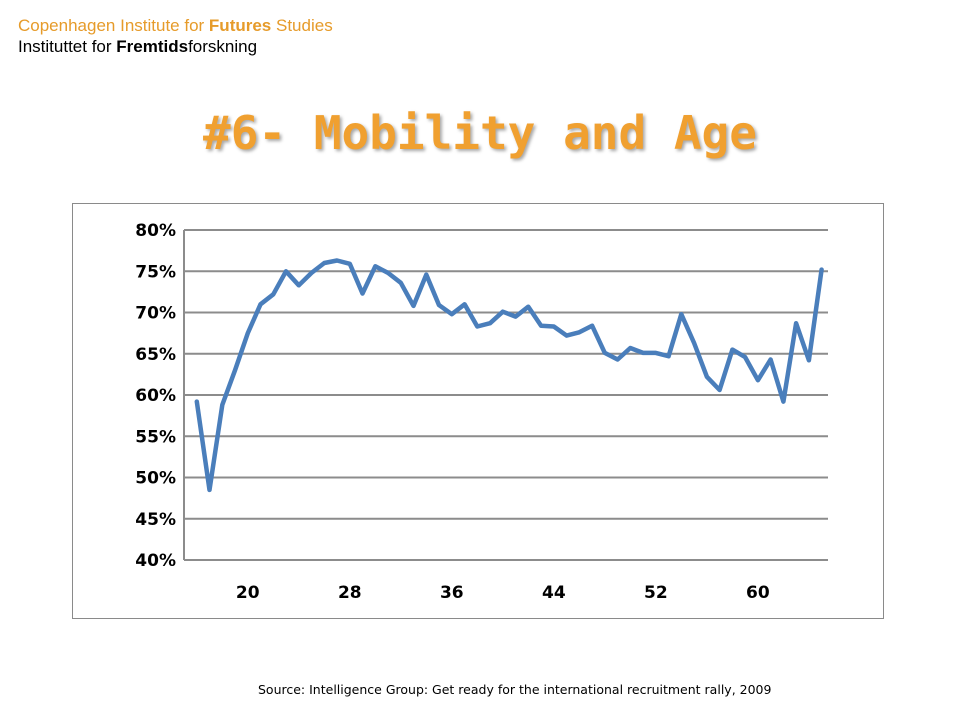 The height and width of the screenshot is (720, 960). What do you see at coordinates (302, 25) in the screenshot?
I see `org-en-text-end: Studies` at bounding box center [302, 25].